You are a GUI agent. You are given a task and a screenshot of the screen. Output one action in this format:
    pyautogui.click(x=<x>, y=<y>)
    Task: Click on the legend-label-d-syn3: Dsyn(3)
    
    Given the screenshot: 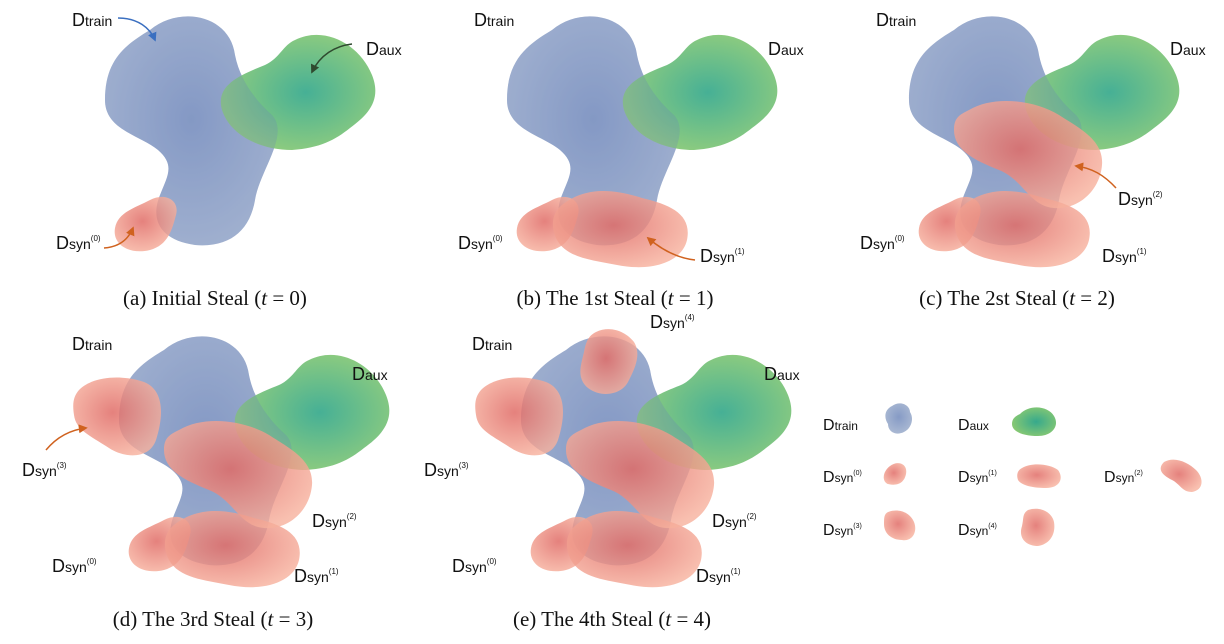 What is the action you would take?
    pyautogui.click(x=842, y=530)
    